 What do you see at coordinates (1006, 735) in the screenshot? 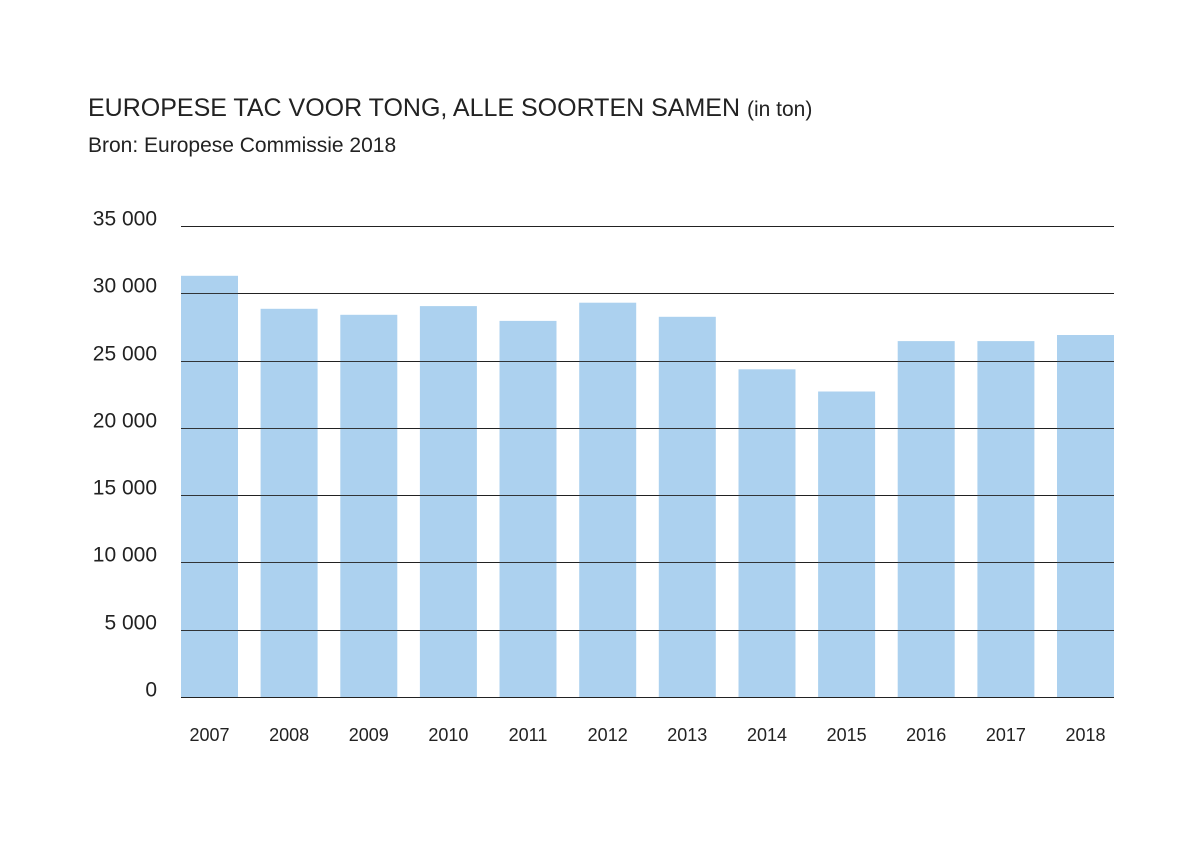
I see `x-tick-label: 2017` at bounding box center [1006, 735].